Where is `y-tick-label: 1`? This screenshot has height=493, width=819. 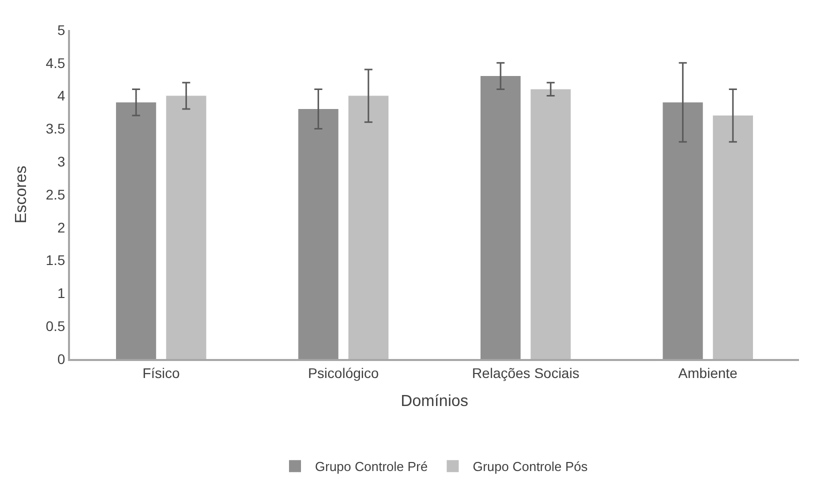 y-tick-label: 1 is located at coordinates (61, 293).